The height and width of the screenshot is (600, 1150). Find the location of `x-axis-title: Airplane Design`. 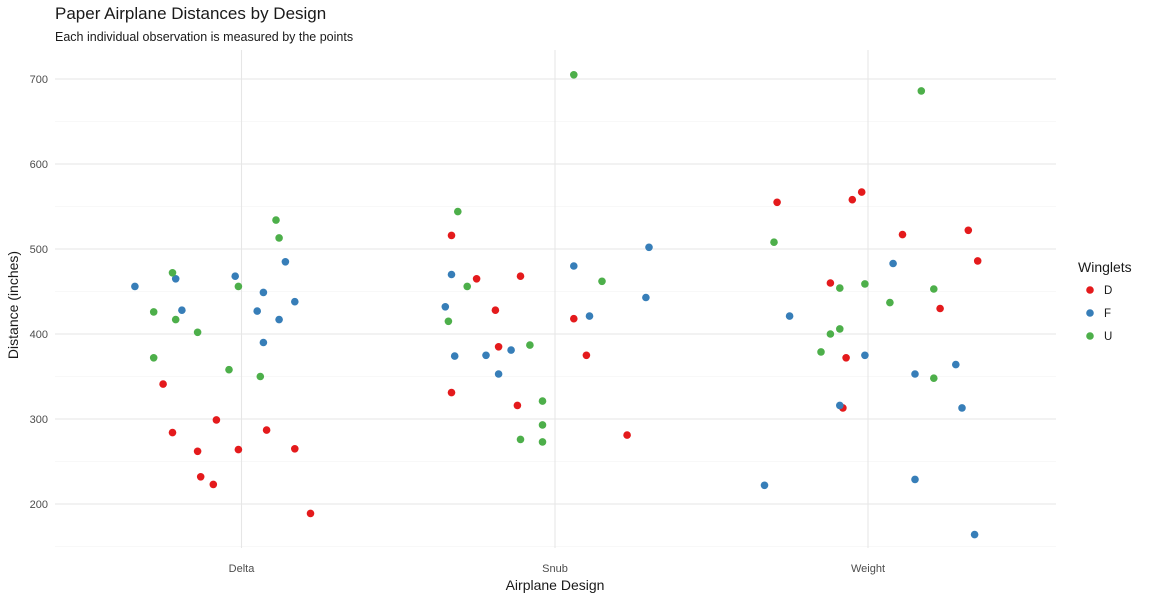

x-axis-title: Airplane Design is located at coordinates (555, 585).